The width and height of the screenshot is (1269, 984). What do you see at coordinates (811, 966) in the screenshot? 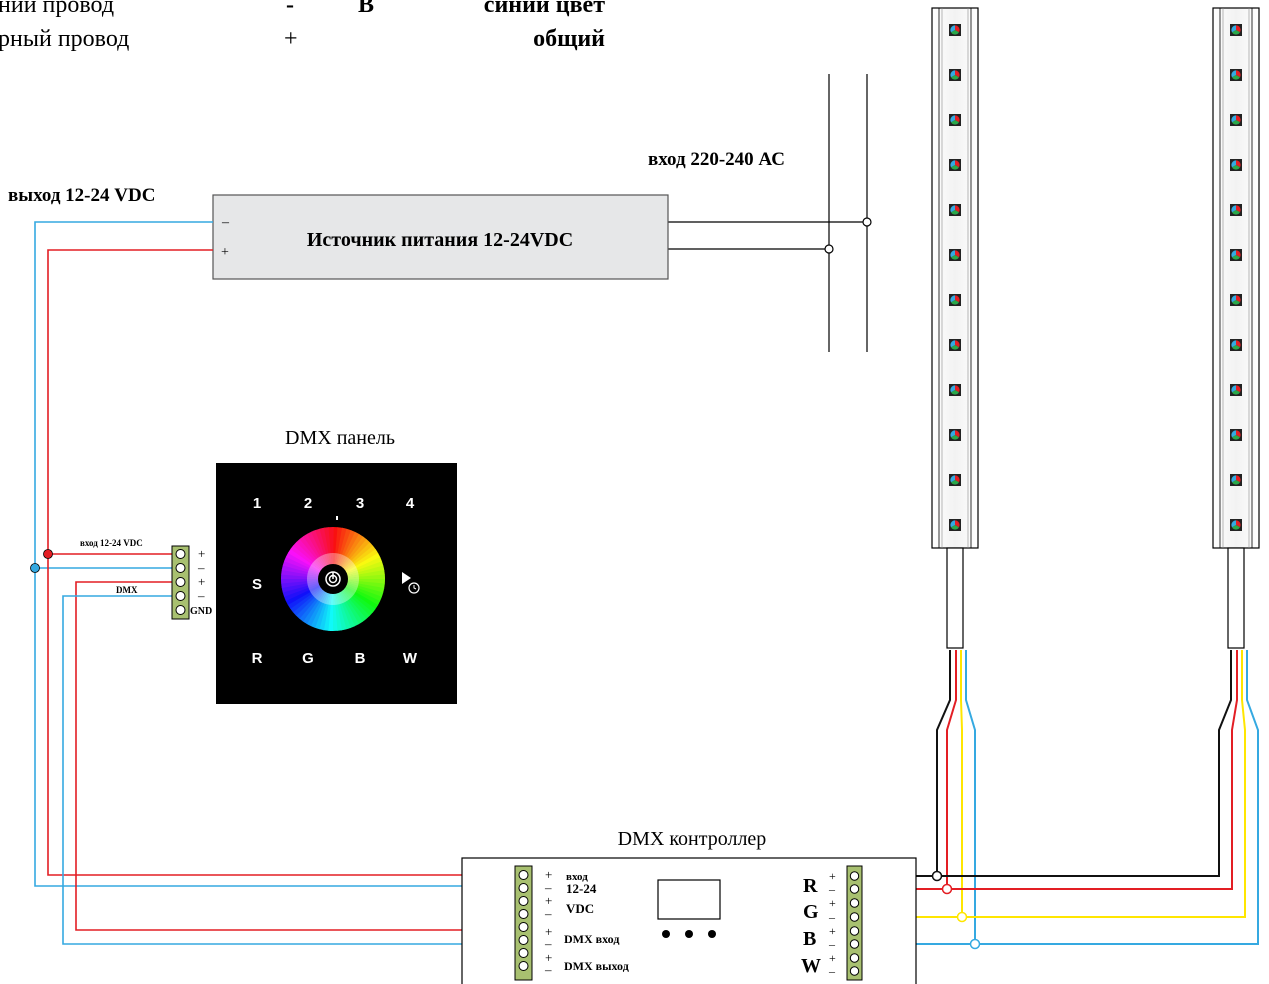
I see `ctrl-out-w: W` at bounding box center [811, 966].